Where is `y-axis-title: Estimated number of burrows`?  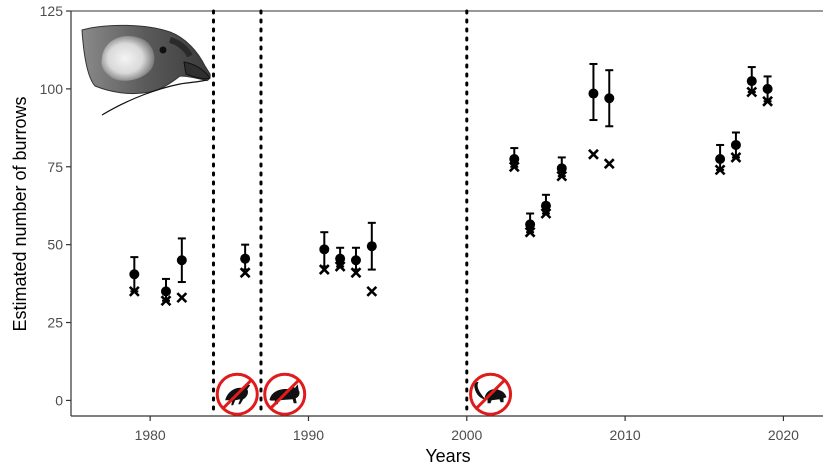
y-axis-title: Estimated number of burrows is located at coordinates (20, 213).